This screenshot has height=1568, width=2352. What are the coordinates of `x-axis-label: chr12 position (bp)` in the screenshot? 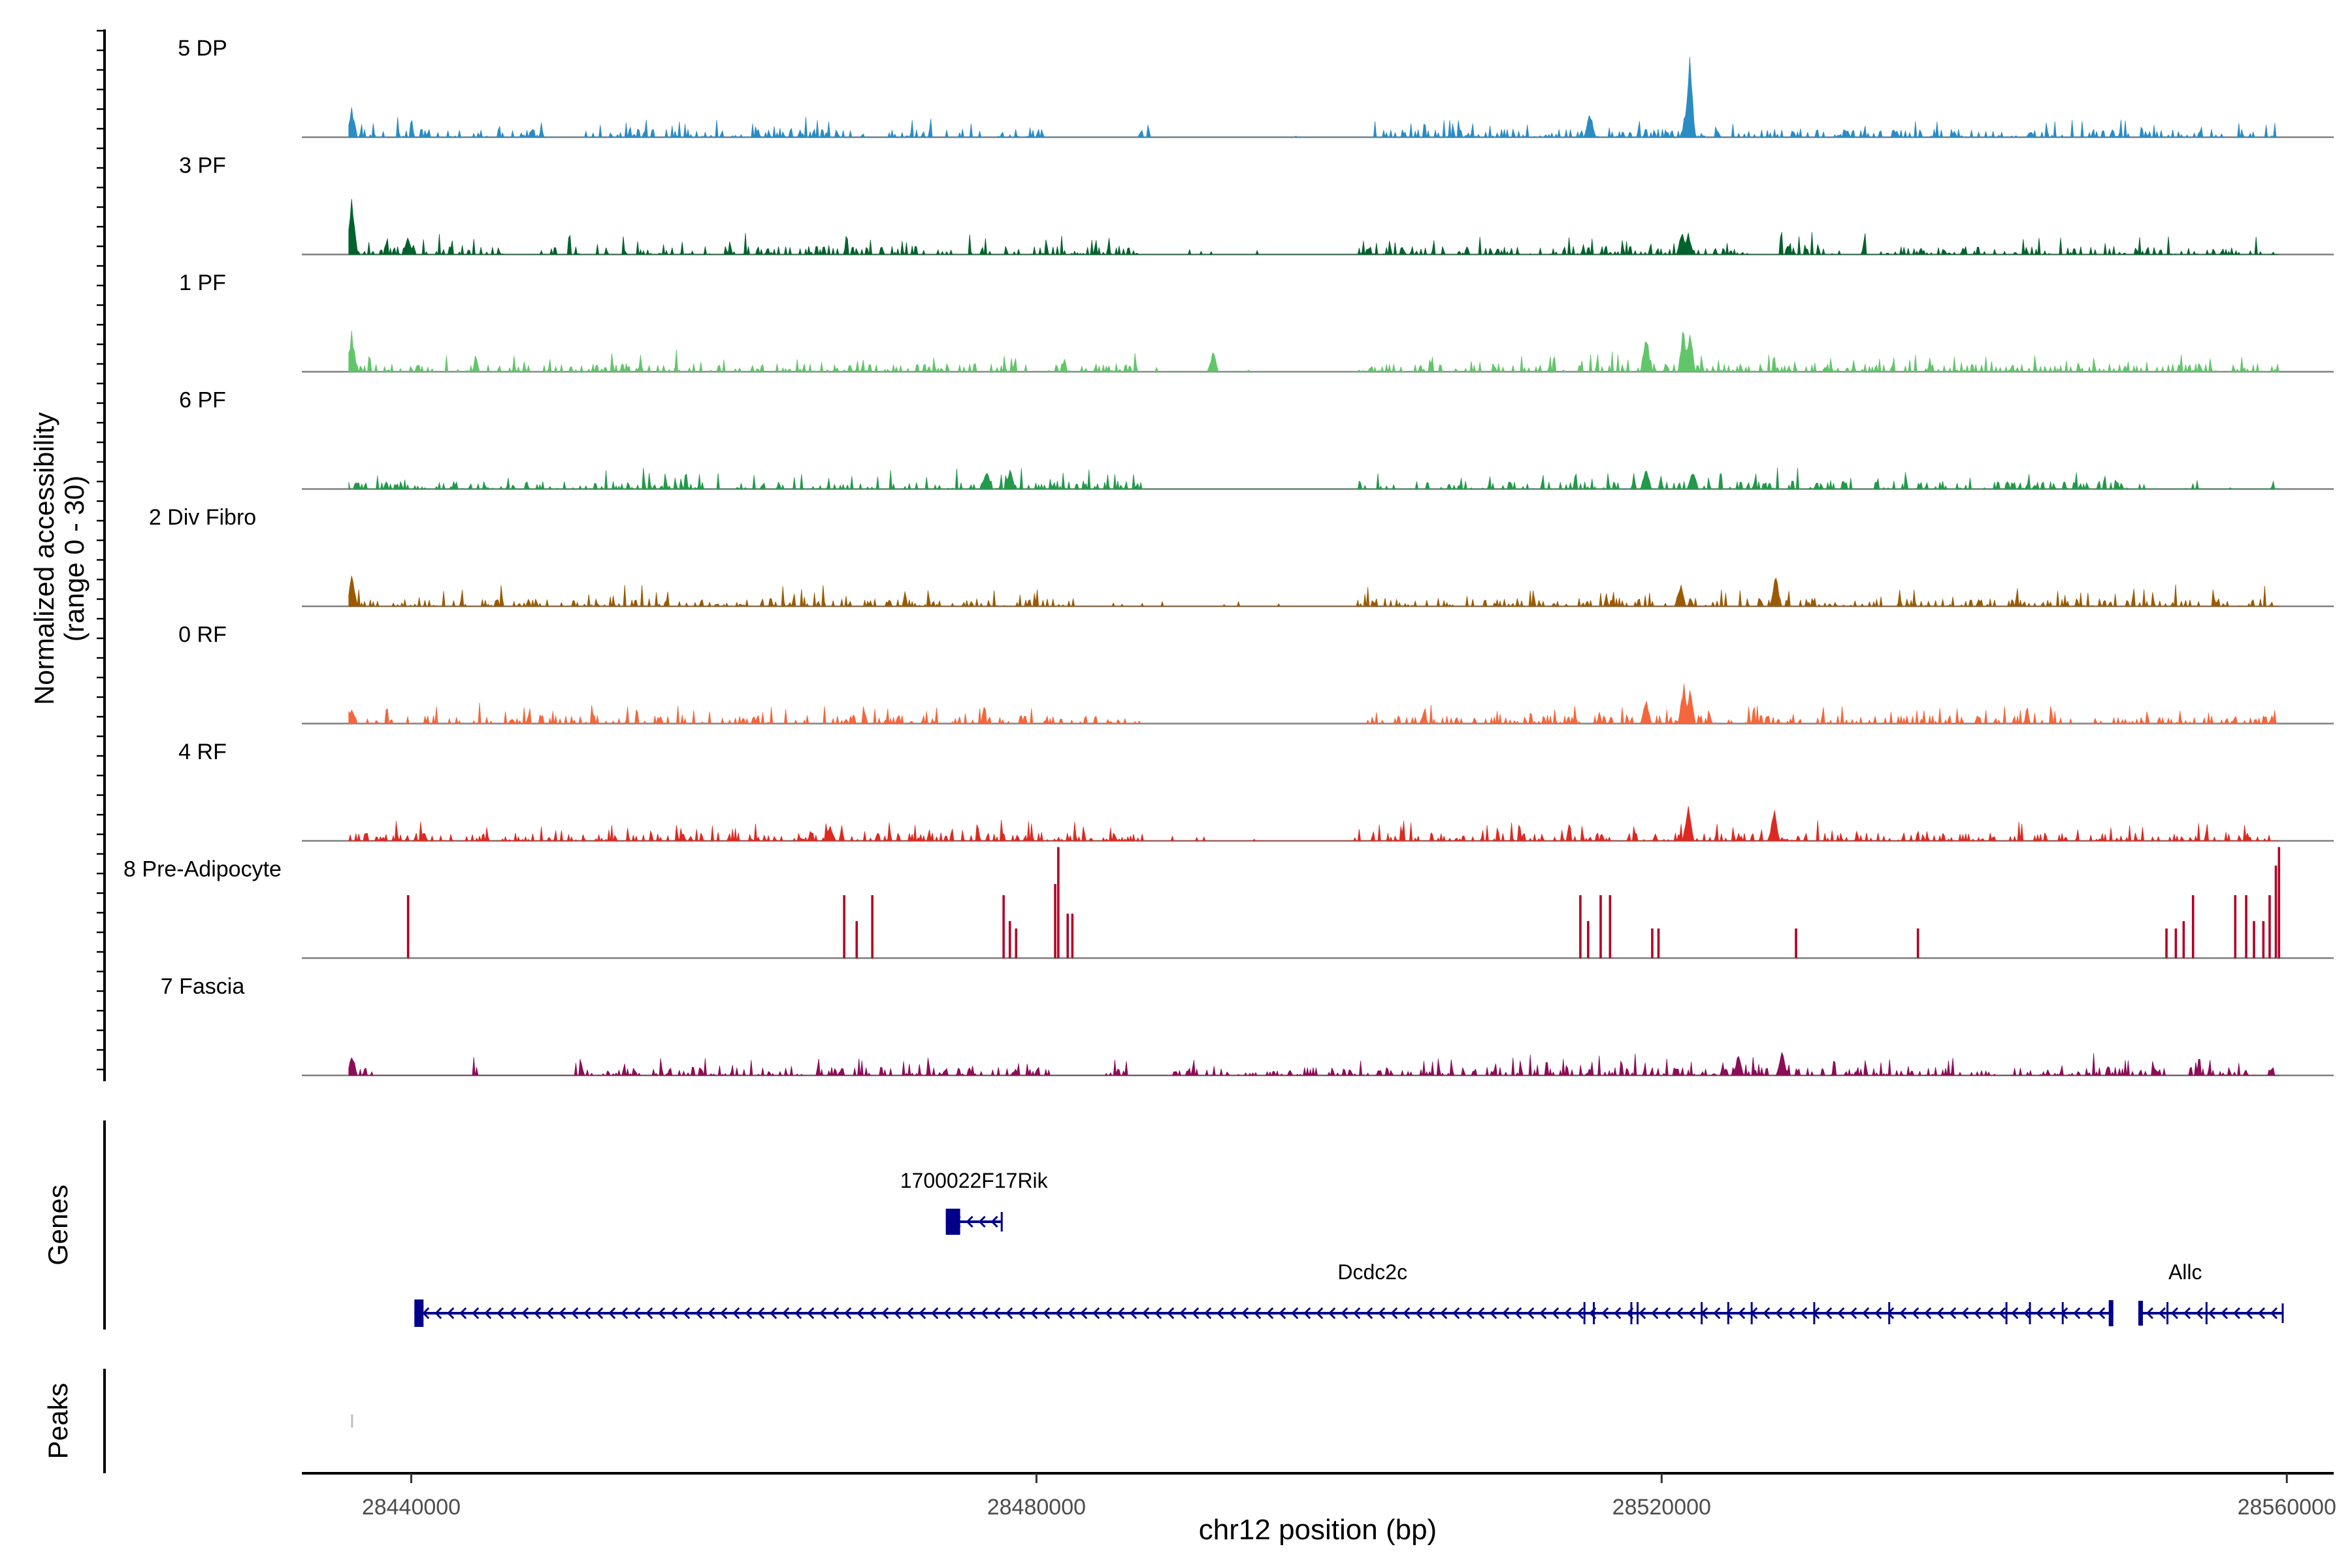 It's located at (1318, 1530).